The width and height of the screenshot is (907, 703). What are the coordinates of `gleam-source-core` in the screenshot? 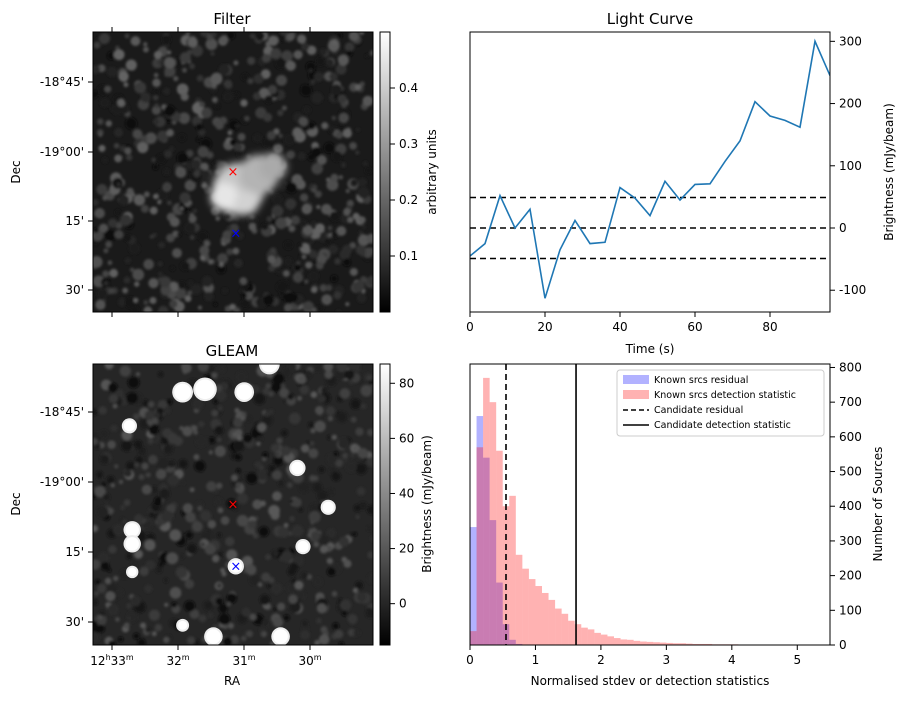 It's located at (182, 392).